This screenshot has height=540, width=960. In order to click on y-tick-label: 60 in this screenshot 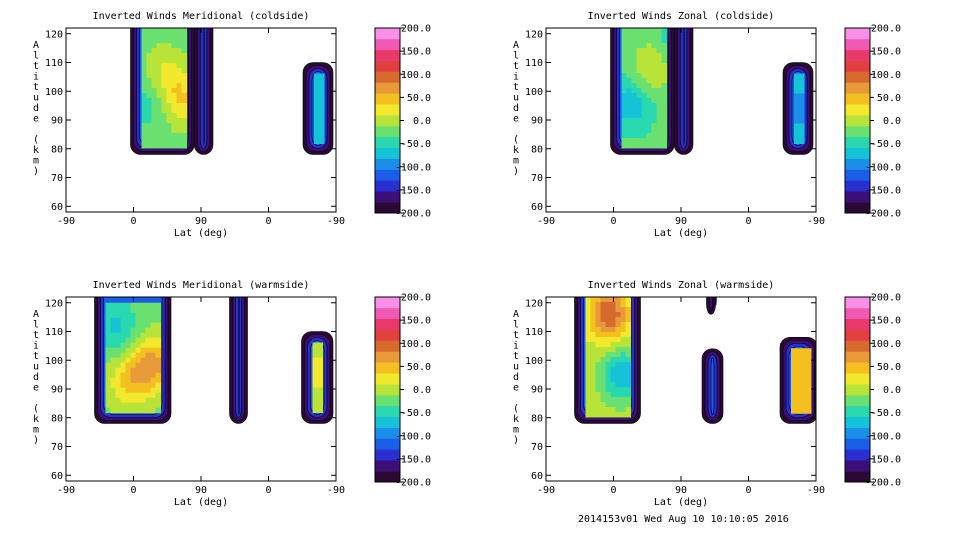, I will do `click(537, 207)`.